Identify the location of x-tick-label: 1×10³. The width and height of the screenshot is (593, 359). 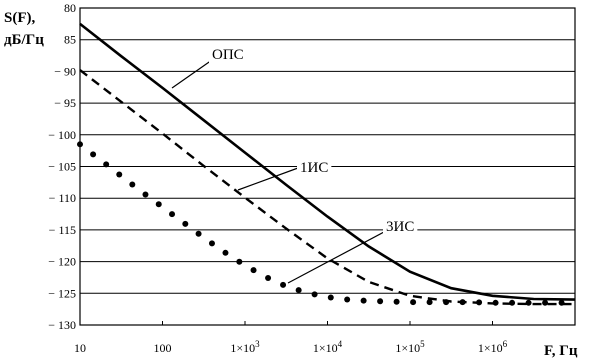
(245, 347).